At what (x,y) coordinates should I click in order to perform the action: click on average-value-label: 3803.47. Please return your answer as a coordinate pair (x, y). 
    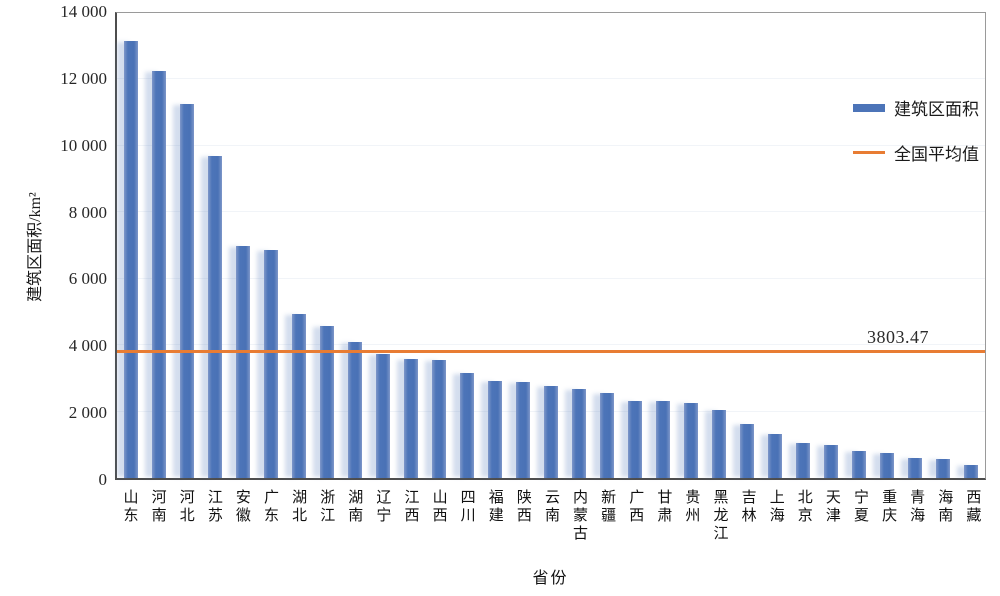
    Looking at the image, I should click on (898, 336).